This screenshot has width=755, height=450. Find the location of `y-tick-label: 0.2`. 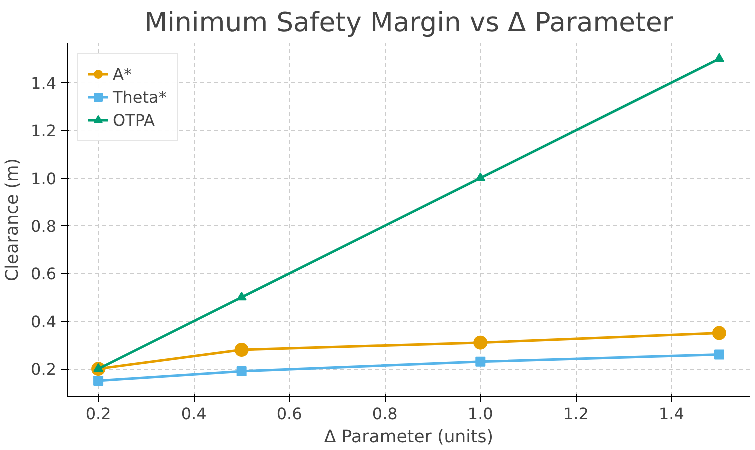

y-tick-label: 0.2 is located at coordinates (44, 370).